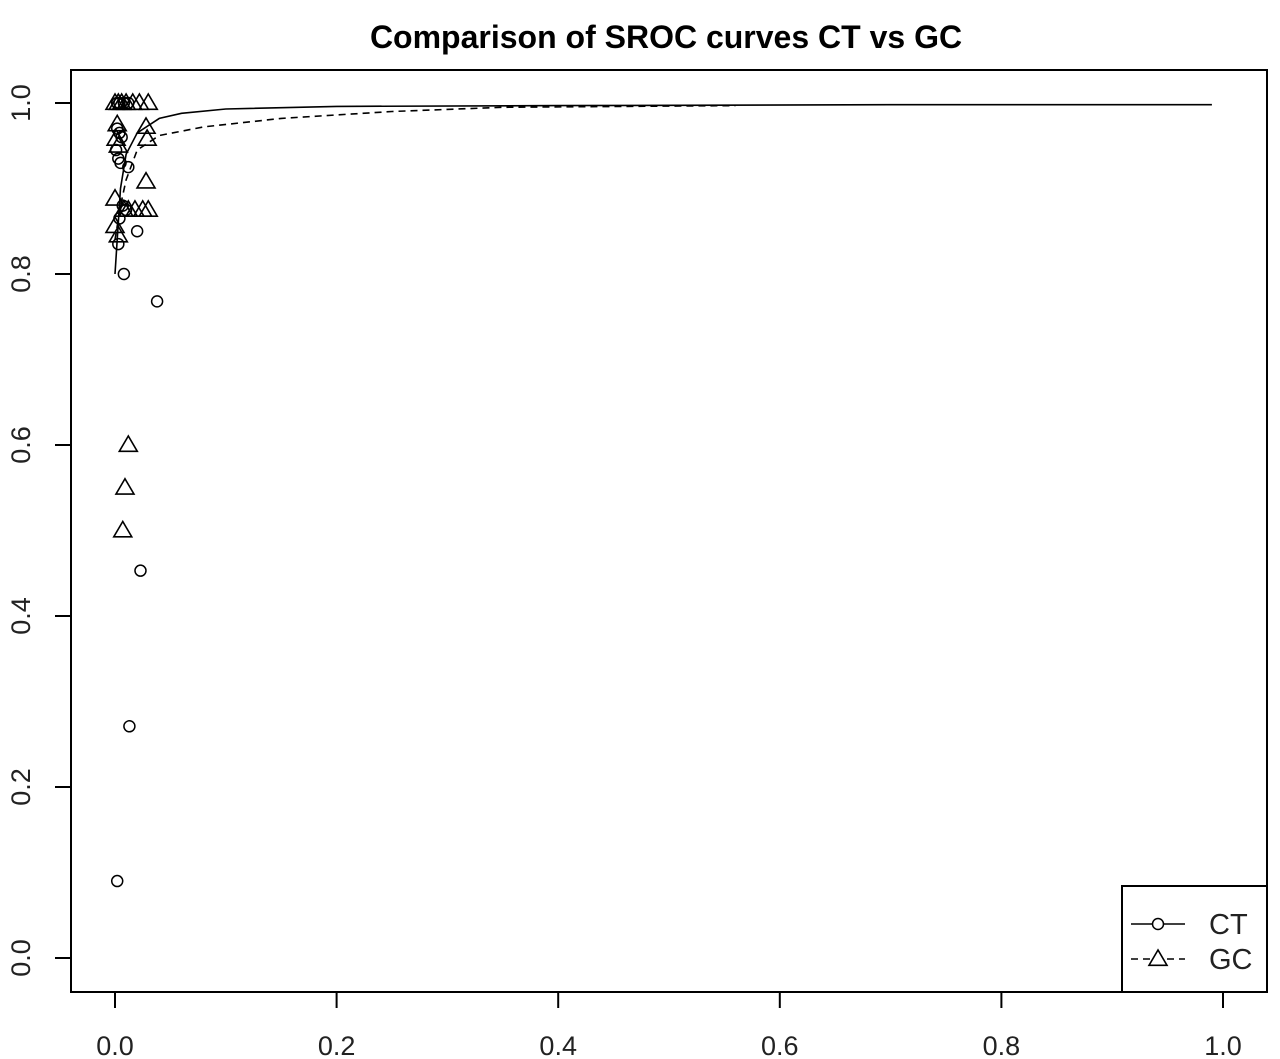  I want to click on sroc-curve-gc, so click(425, 172).